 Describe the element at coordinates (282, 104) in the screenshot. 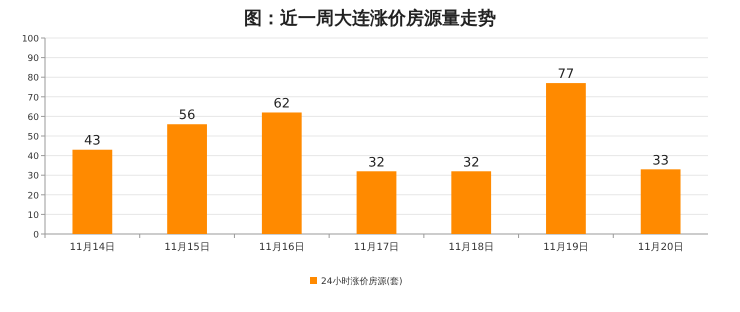

I see `data-label: 62` at that location.